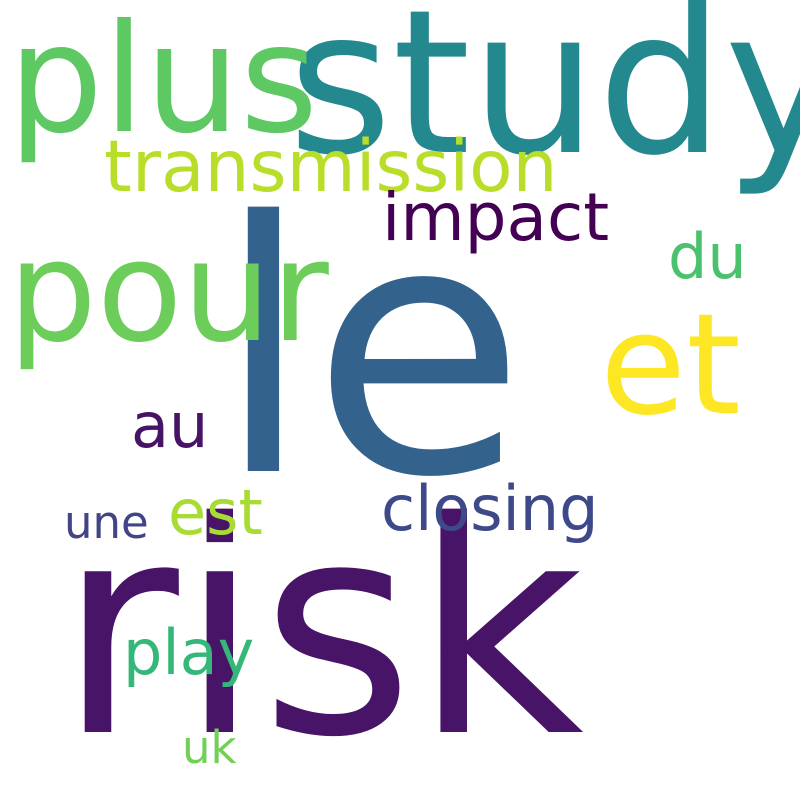 The width and height of the screenshot is (800, 800). What do you see at coordinates (209, 747) in the screenshot?
I see `word-uk: uk` at bounding box center [209, 747].